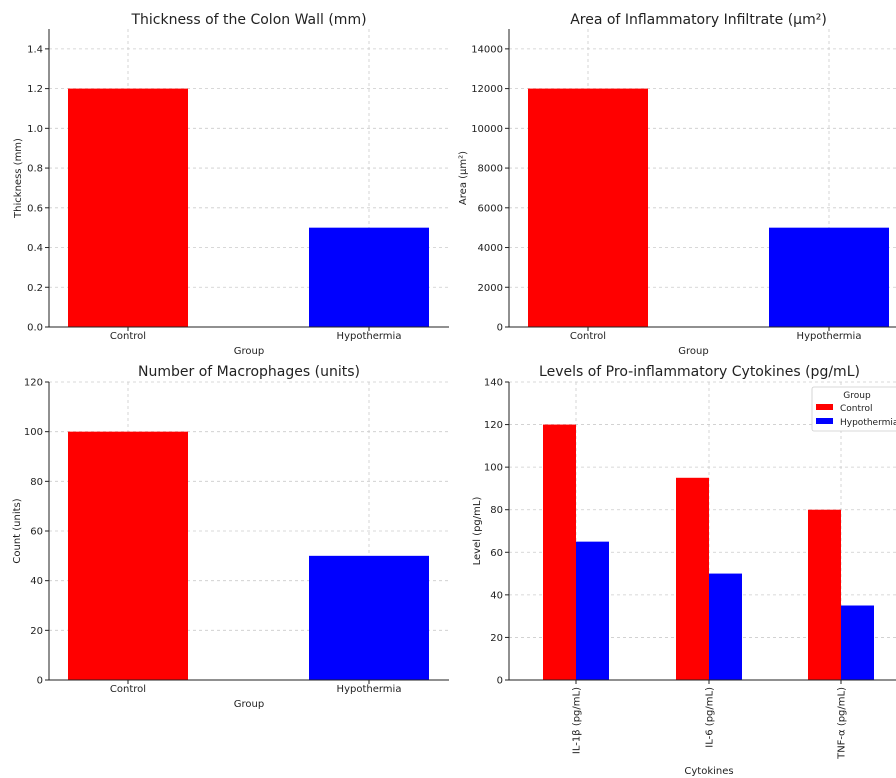 The height and width of the screenshot is (778, 896). I want to click on y-tick-label: 8000, so click(490, 169).